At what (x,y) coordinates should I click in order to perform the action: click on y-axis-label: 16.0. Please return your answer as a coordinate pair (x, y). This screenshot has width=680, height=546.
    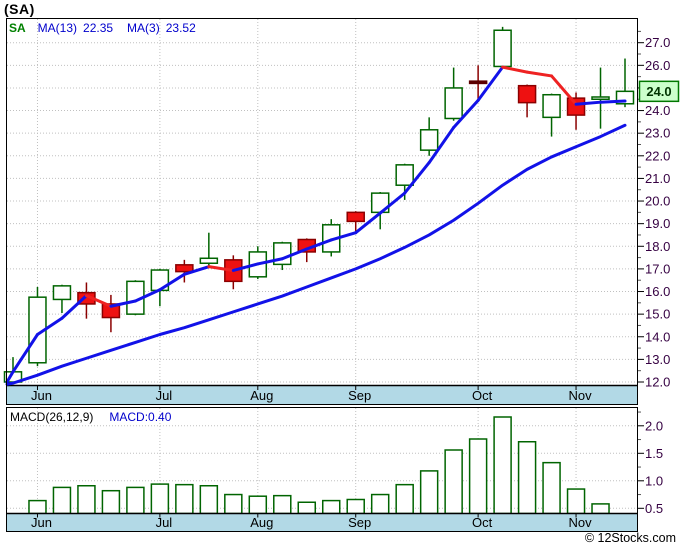
    Looking at the image, I should click on (657, 291).